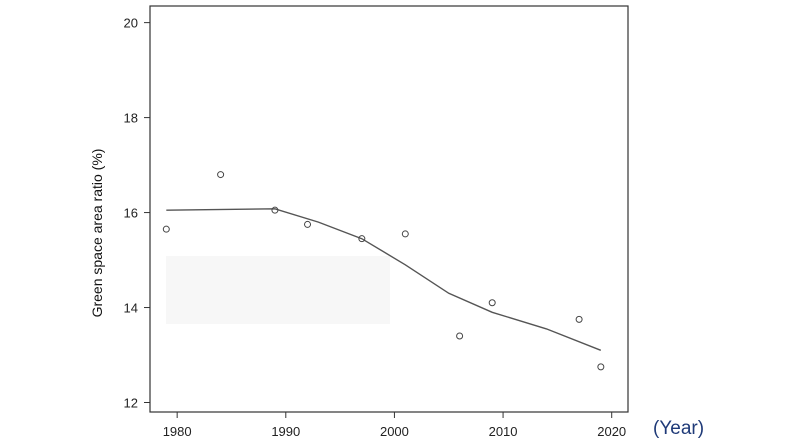 This screenshot has width=800, height=444. I want to click on x-unit-note: (Year), so click(678, 428).